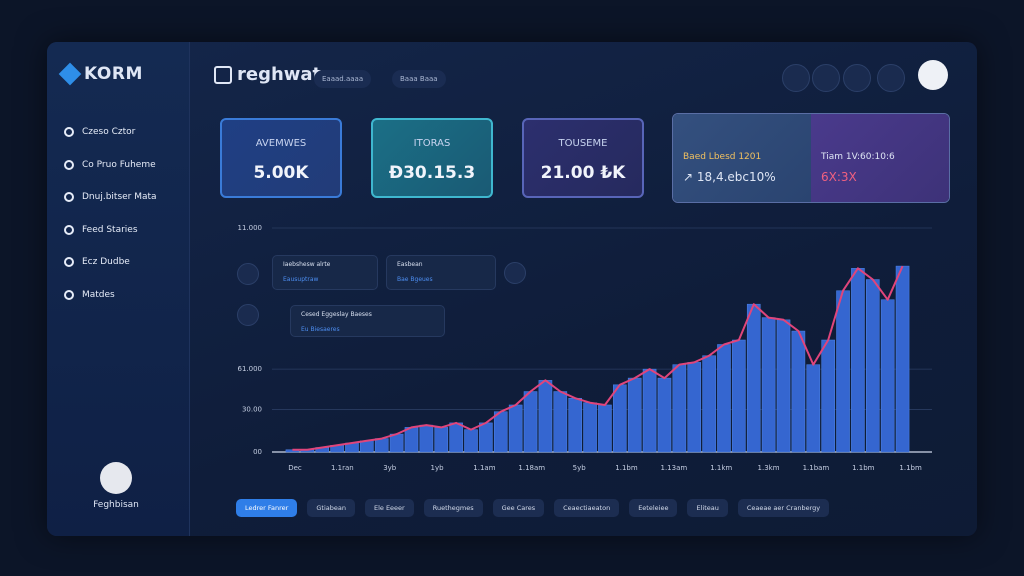 The width and height of the screenshot is (1024, 576). What do you see at coordinates (281, 158) in the screenshot?
I see `stat-card: AVEMWES 5.00K` at bounding box center [281, 158].